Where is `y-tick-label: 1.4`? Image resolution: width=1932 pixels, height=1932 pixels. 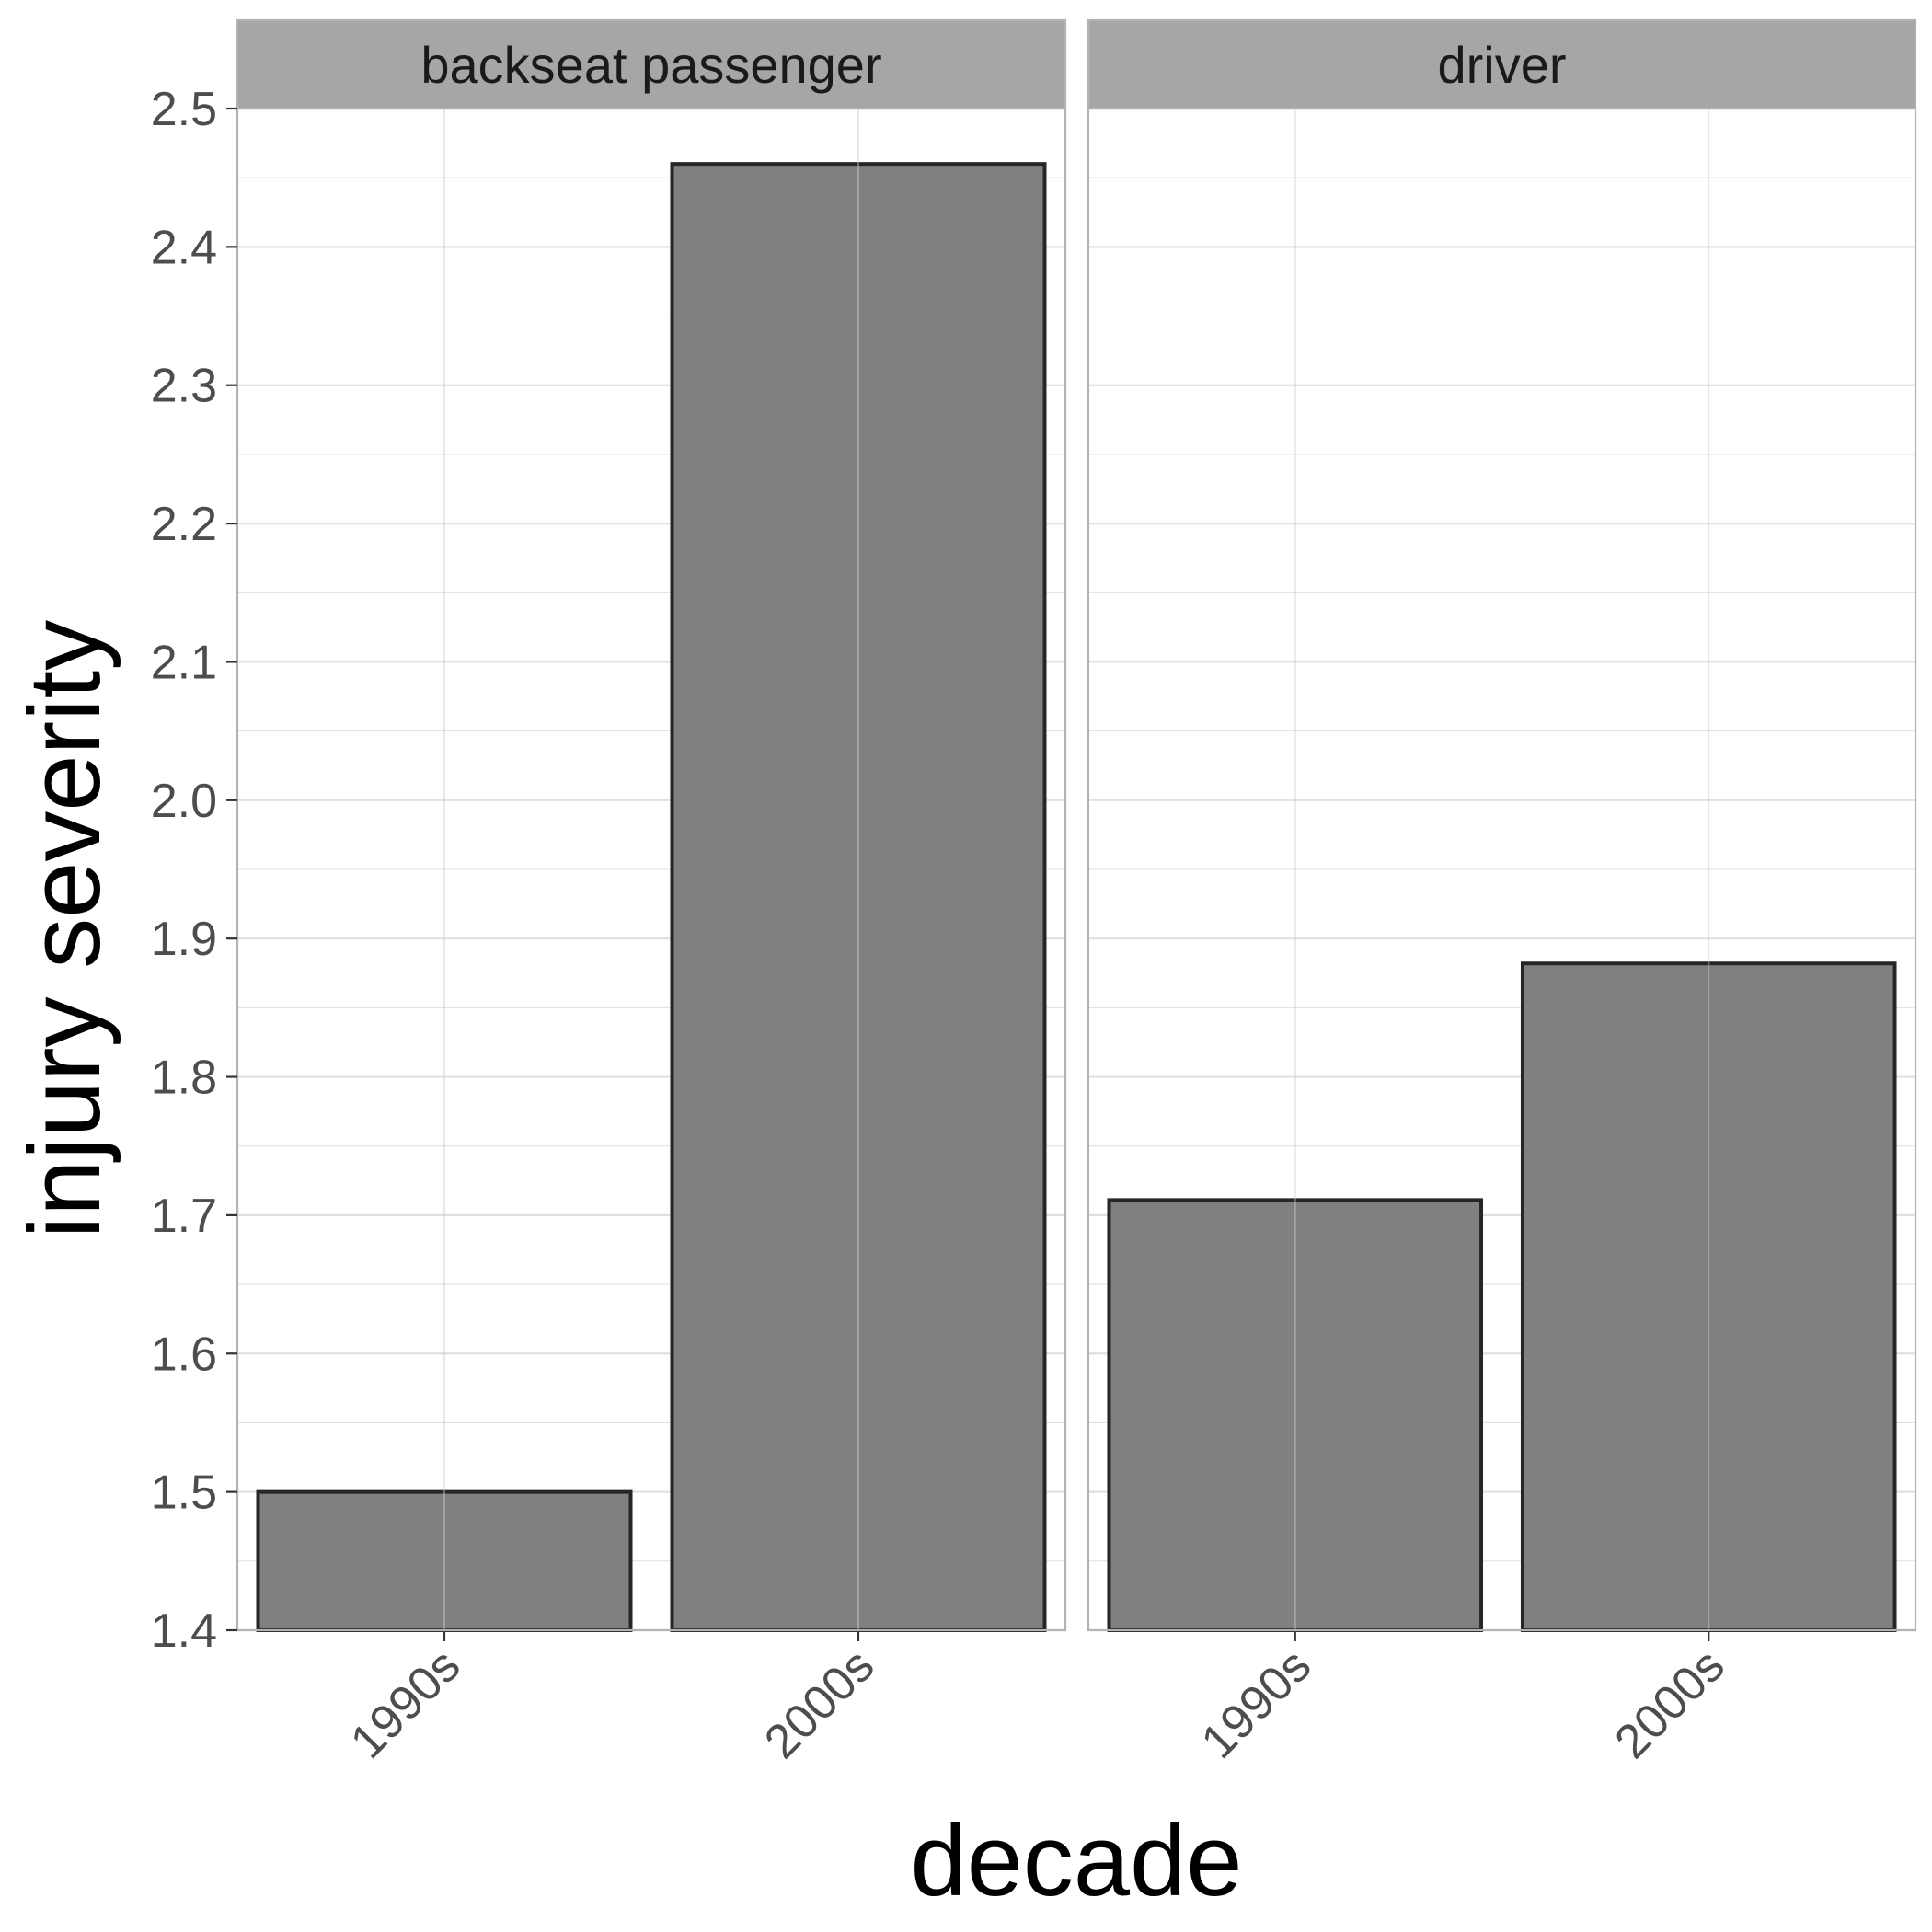
y-tick-label: 1.4 is located at coordinates (184, 1631).